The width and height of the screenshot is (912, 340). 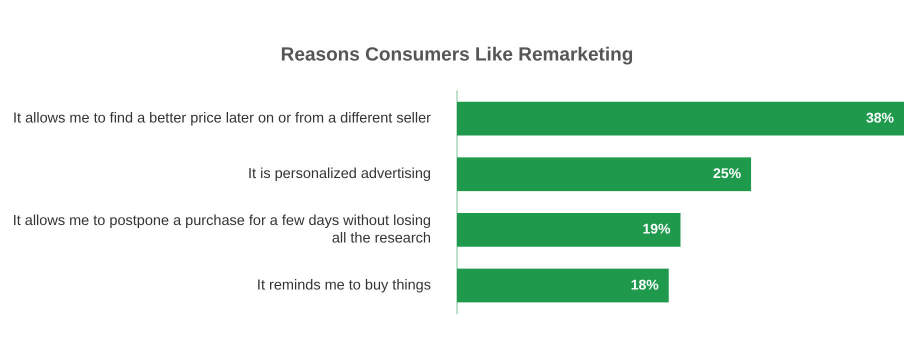 I want to click on data-label: 38%, so click(x=880, y=117).